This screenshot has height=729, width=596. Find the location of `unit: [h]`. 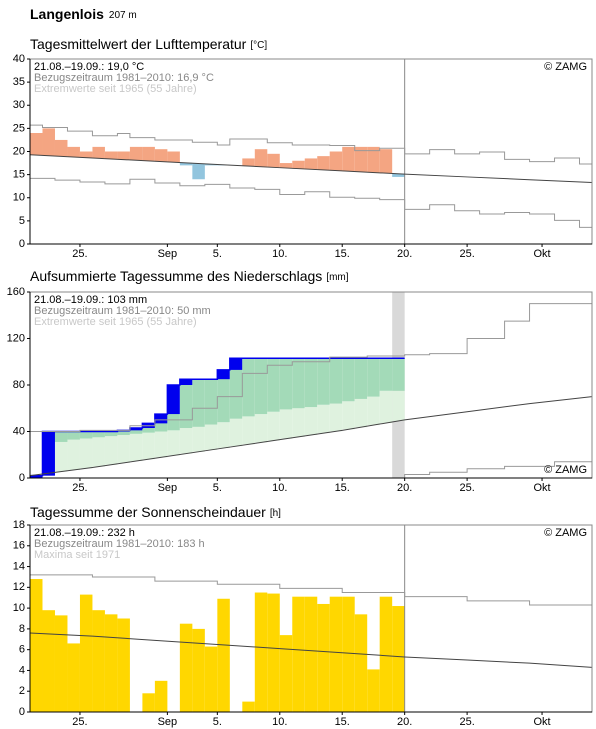

unit: [h] is located at coordinates (275, 513).